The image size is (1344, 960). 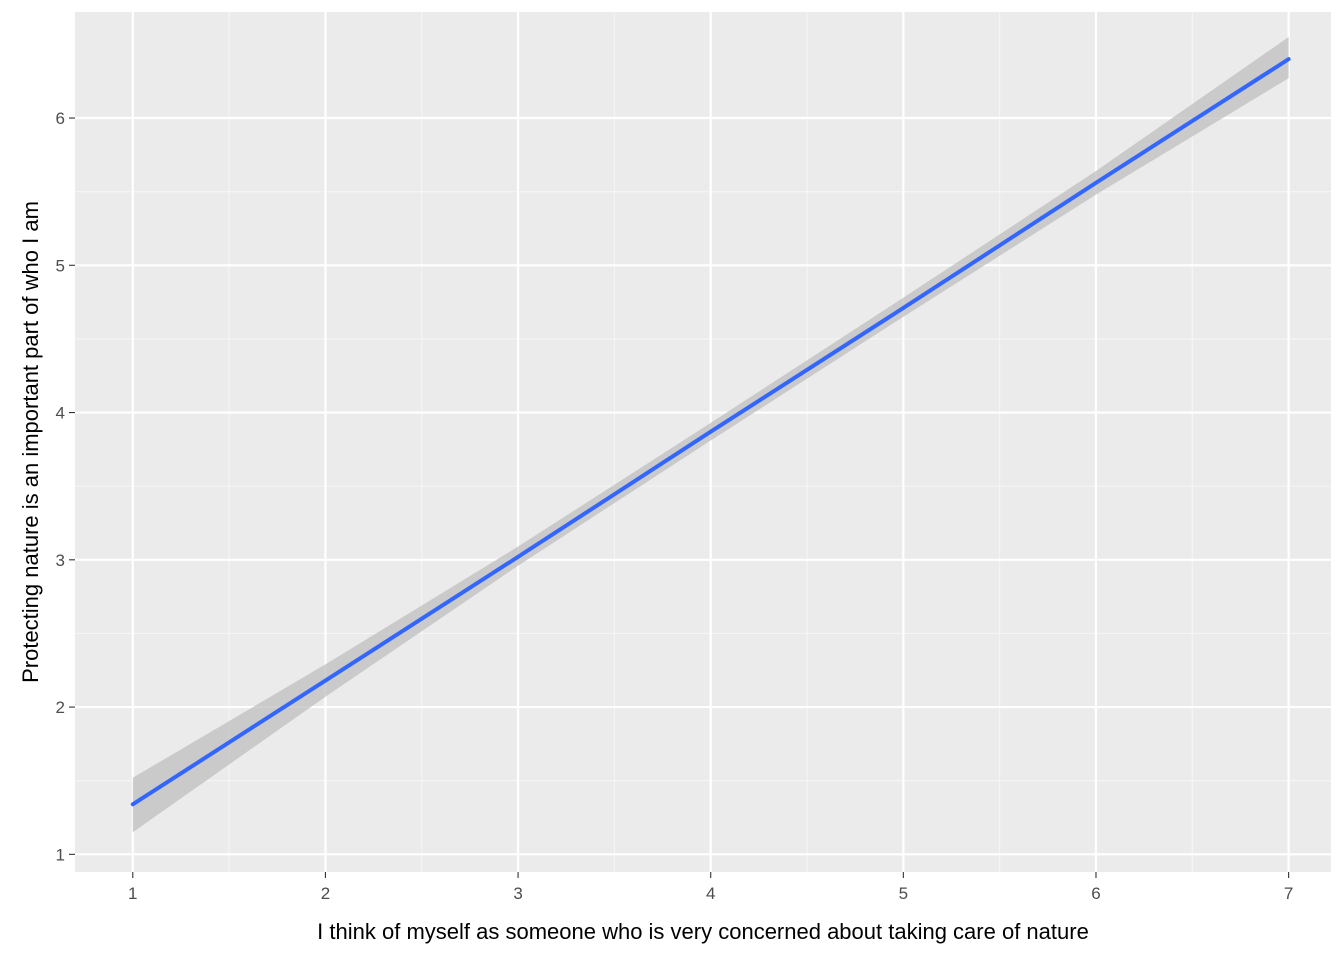 I want to click on y-tick-label: 5, so click(x=60, y=265).